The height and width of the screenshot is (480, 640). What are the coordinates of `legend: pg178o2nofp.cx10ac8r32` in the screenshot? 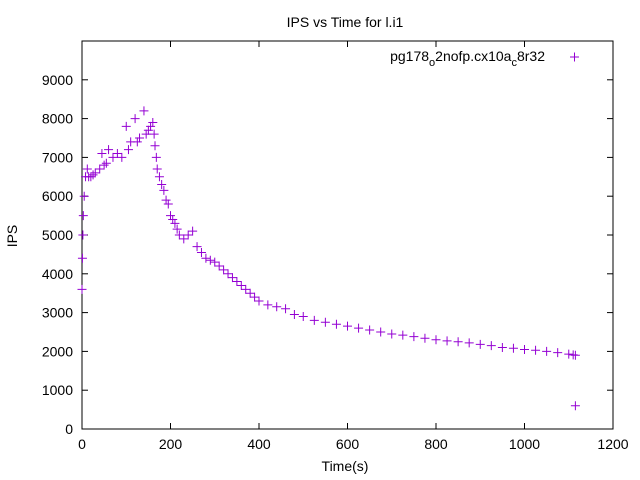 It's located at (484, 58).